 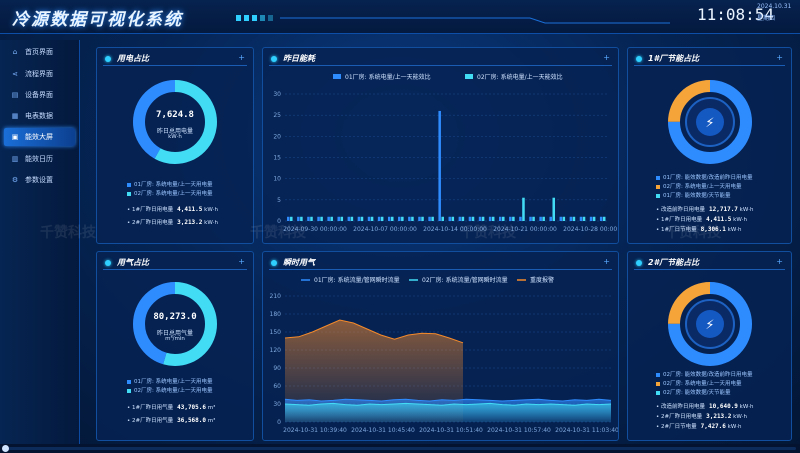 I want to click on sidebar-item-gear: ⚙ 参数设置, so click(x=39, y=180).